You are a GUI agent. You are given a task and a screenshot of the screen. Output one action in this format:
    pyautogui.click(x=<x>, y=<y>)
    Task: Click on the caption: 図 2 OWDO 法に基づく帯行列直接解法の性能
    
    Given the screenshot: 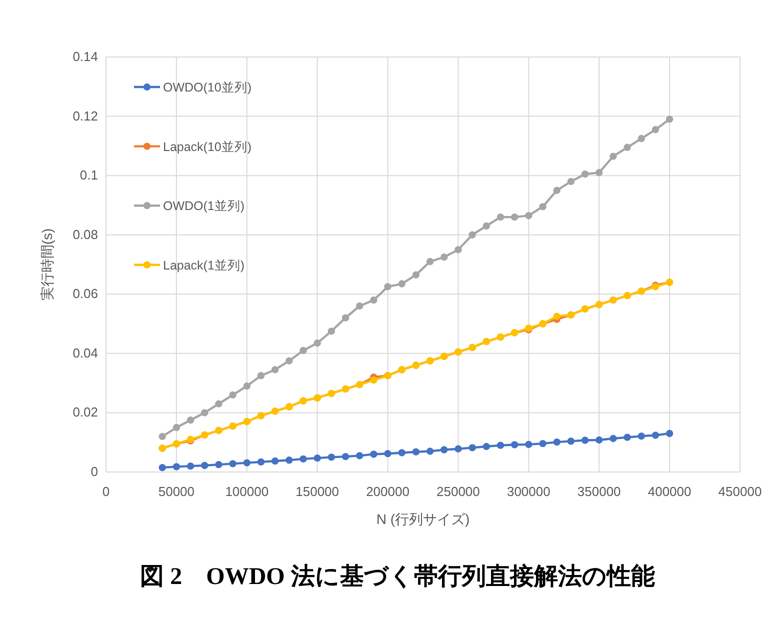 What is the action you would take?
    pyautogui.click(x=397, y=576)
    